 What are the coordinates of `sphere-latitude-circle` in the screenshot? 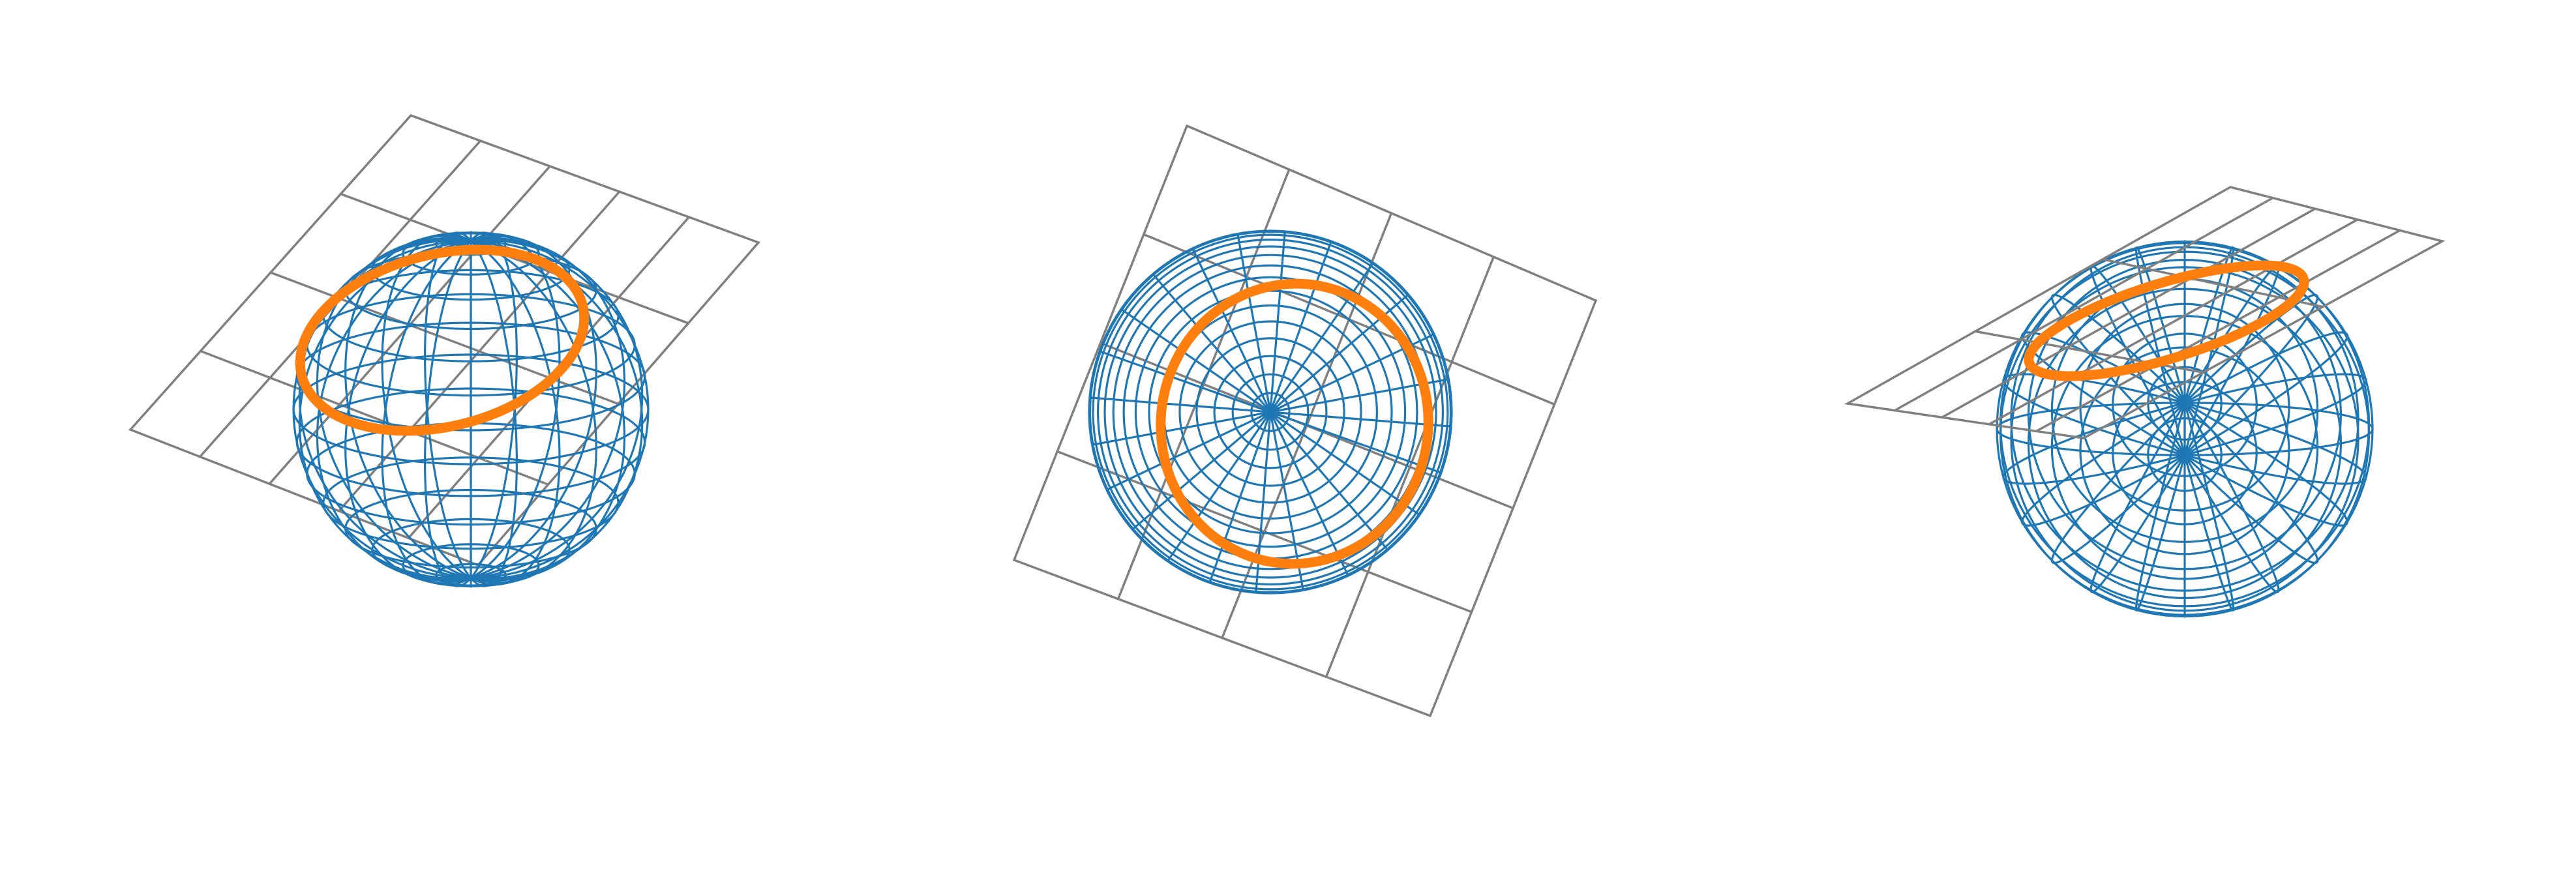 It's located at (1270, 412).